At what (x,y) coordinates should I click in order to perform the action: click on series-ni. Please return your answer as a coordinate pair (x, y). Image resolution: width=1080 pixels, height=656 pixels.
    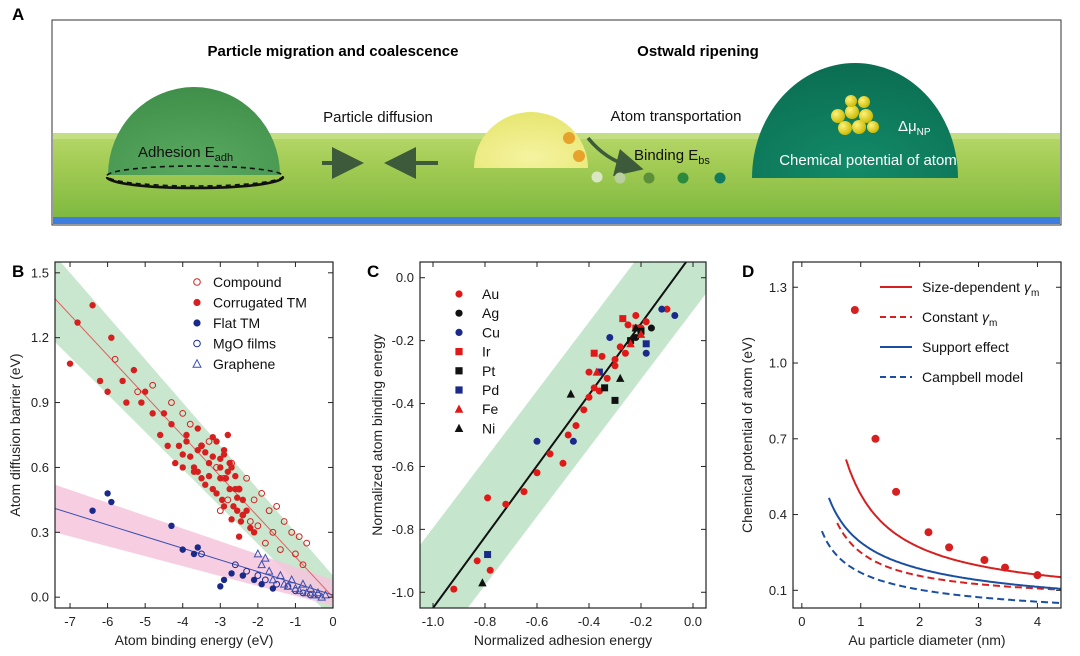
    Looking at the image, I should click on (559, 455).